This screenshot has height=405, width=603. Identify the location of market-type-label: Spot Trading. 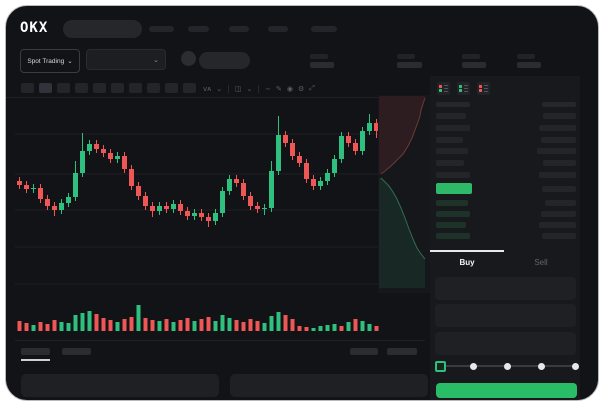
(46, 61).